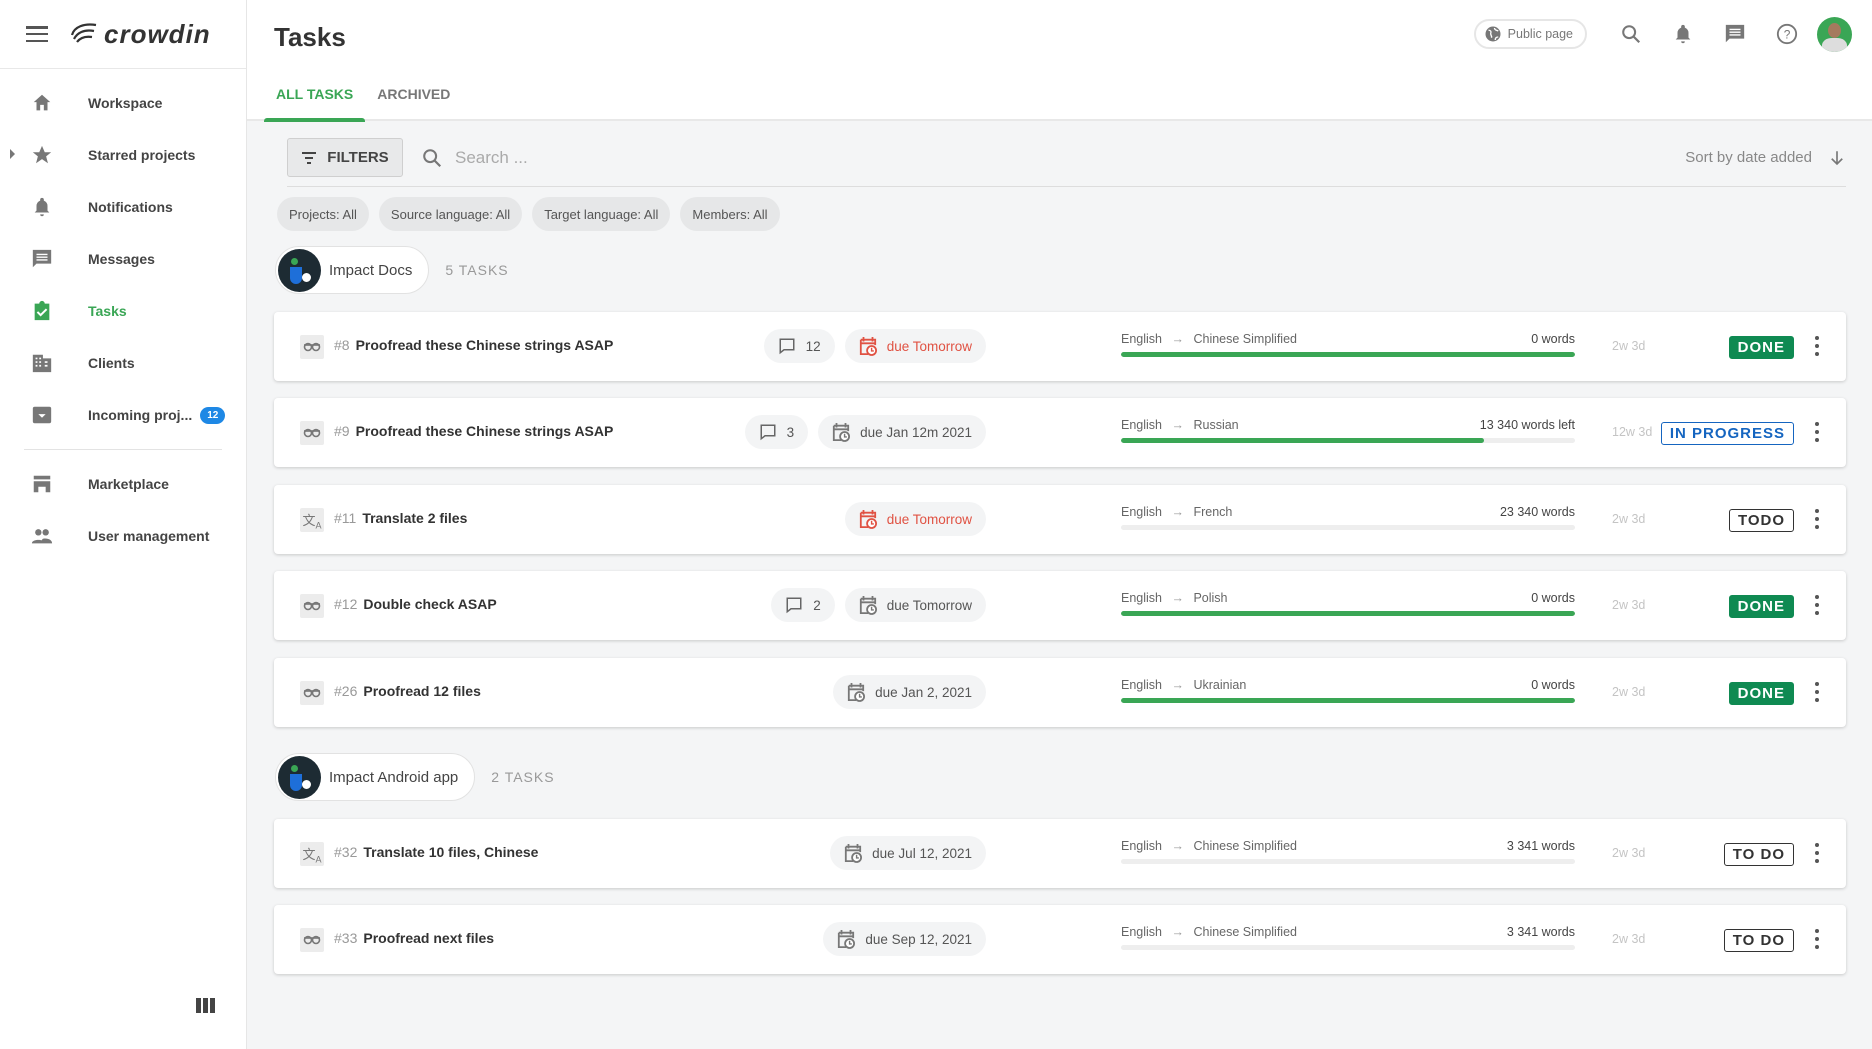 The height and width of the screenshot is (1049, 1872). What do you see at coordinates (415, 604) in the screenshot?
I see `task-name: #12 Double check ASAP` at bounding box center [415, 604].